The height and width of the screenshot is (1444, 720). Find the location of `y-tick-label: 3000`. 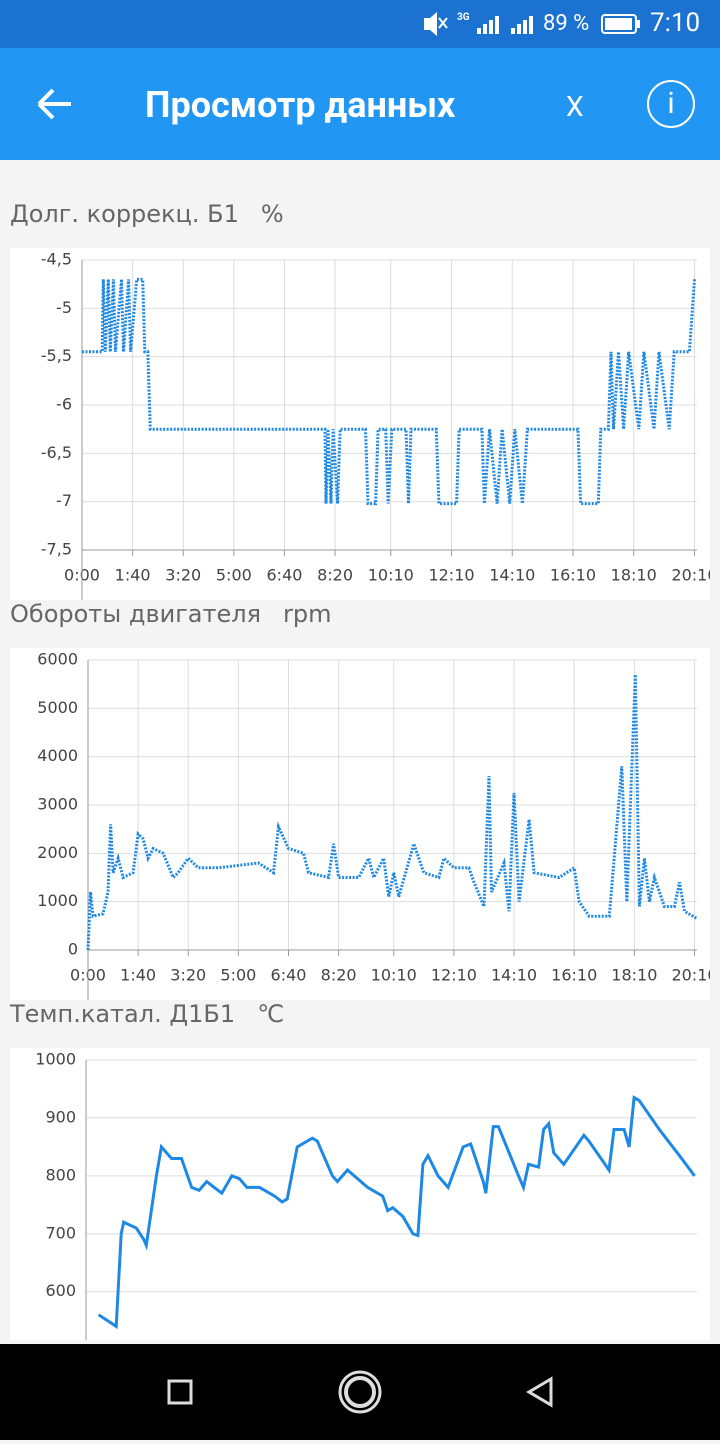

y-tick-label: 3000 is located at coordinates (57, 804).